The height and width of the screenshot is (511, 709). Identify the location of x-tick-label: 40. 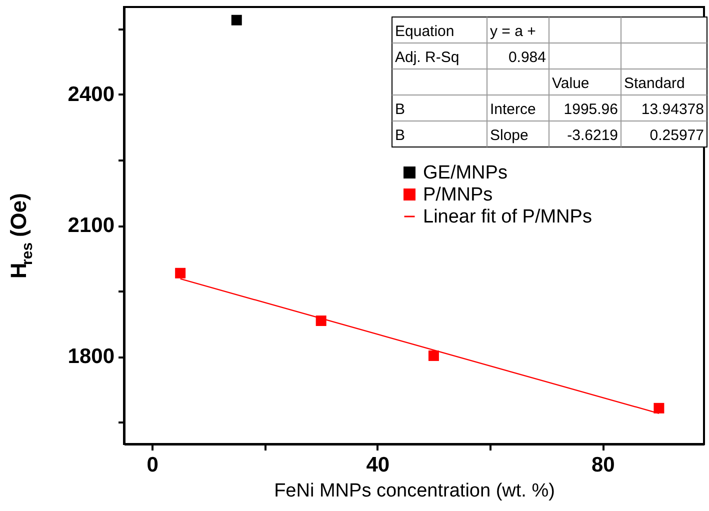
(378, 465).